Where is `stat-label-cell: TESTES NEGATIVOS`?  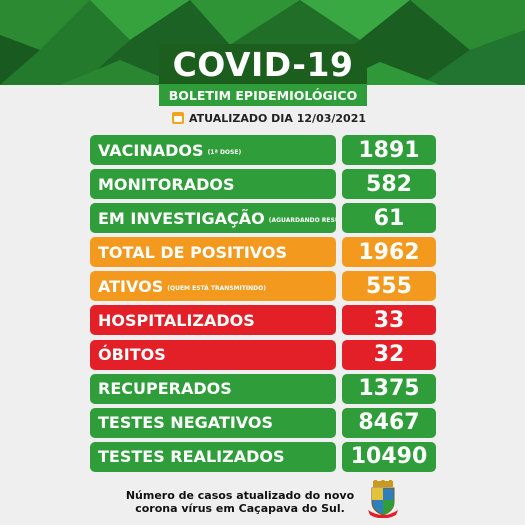
stat-label-cell: TESTES NEGATIVOS is located at coordinates (213, 422).